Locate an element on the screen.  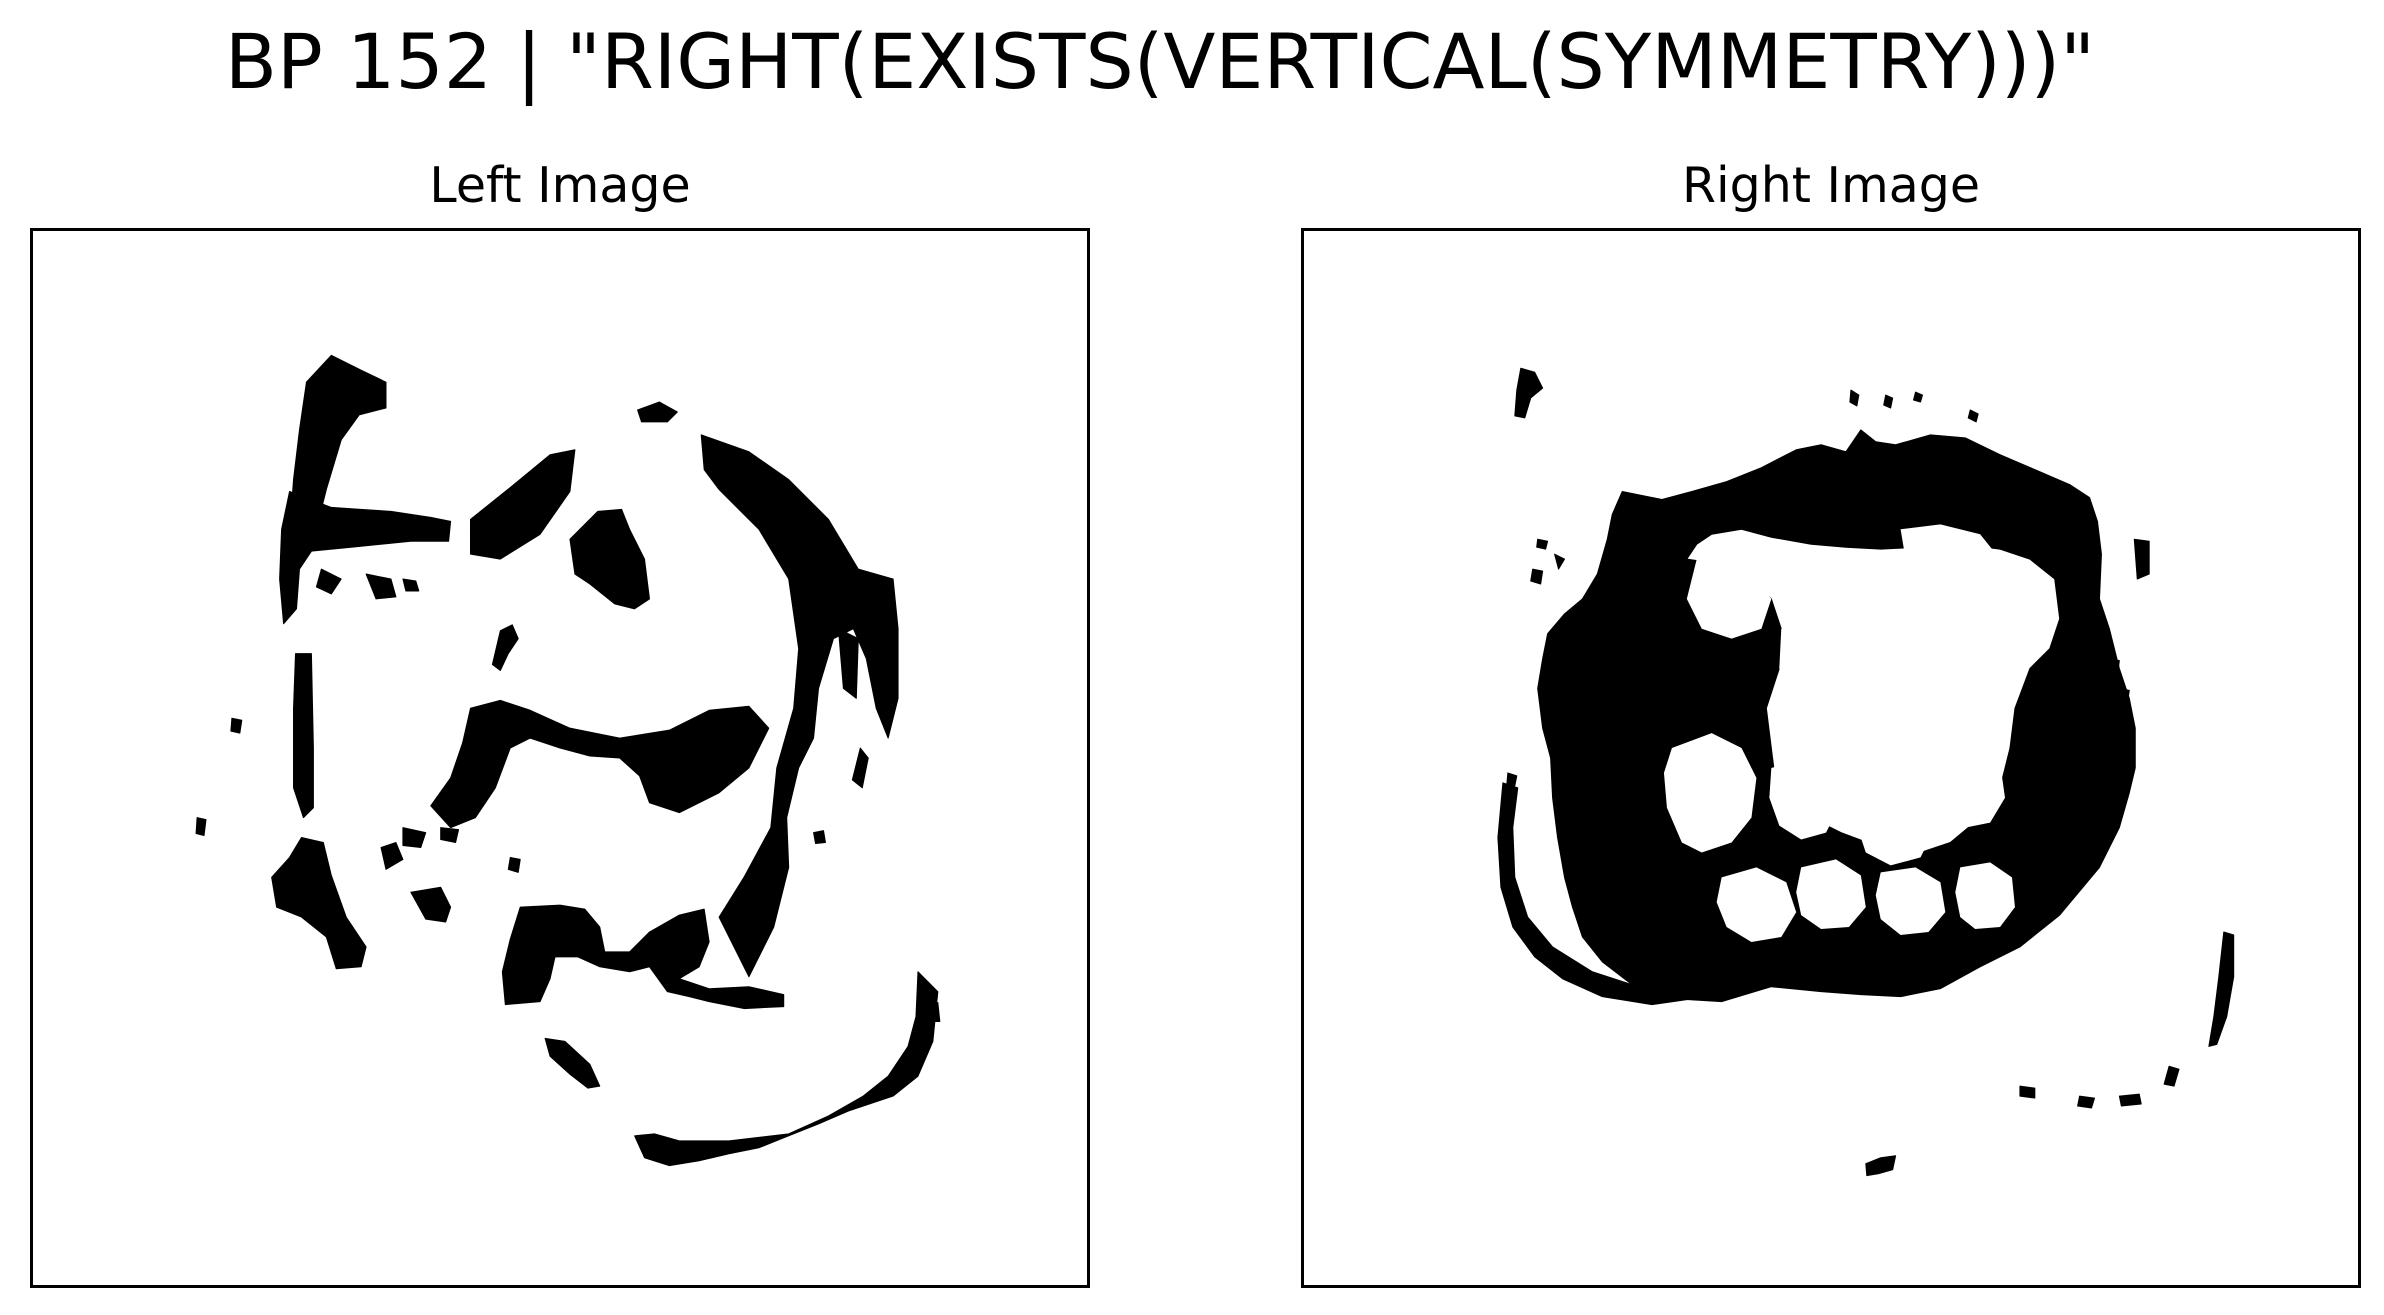
right-panel-title: Right Image is located at coordinates (1831, 185).